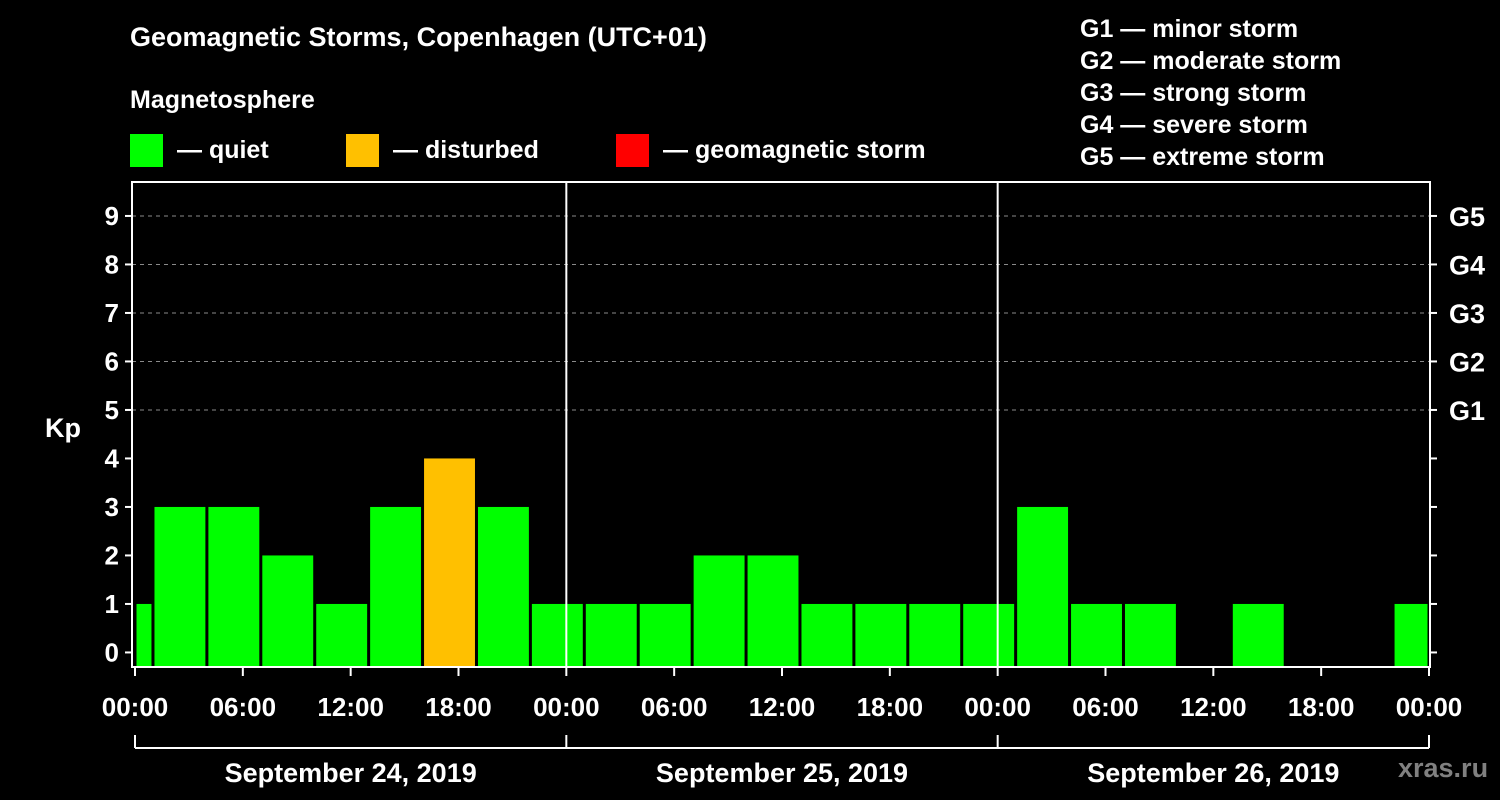  Describe the element at coordinates (1467, 217) in the screenshot. I see `right-axis-label-g5: G5` at that location.